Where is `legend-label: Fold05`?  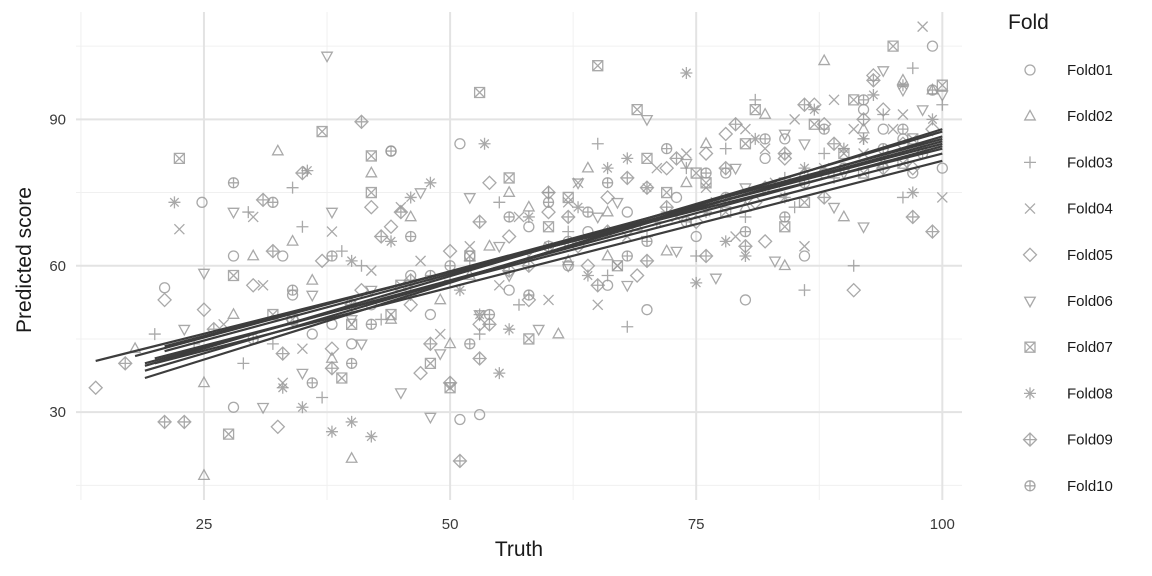
legend-label: Fold05 is located at coordinates (1090, 255).